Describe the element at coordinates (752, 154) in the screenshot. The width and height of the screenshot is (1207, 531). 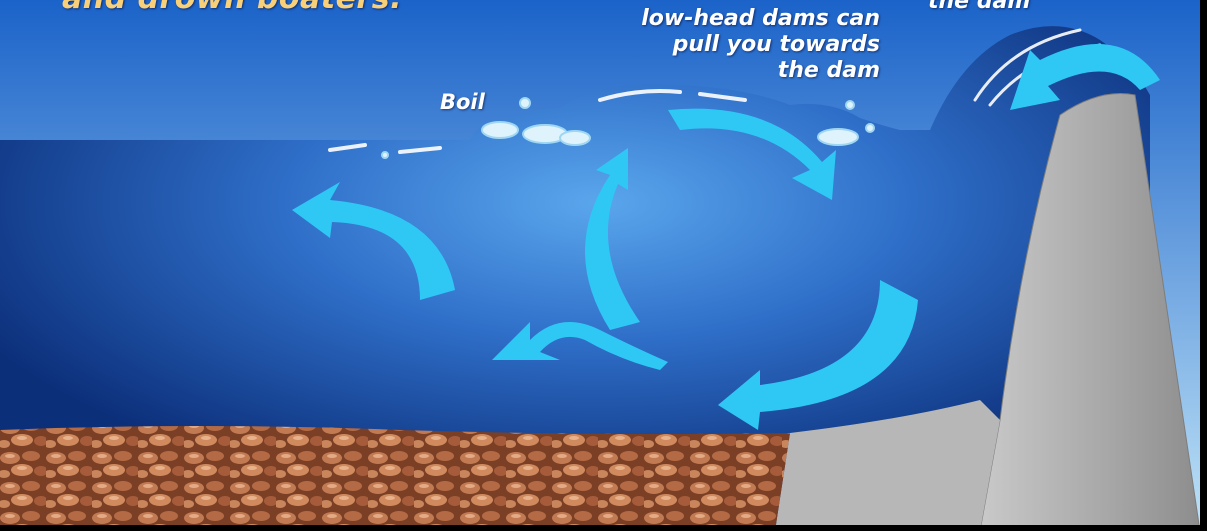
I see `arrow-loop-top` at that location.